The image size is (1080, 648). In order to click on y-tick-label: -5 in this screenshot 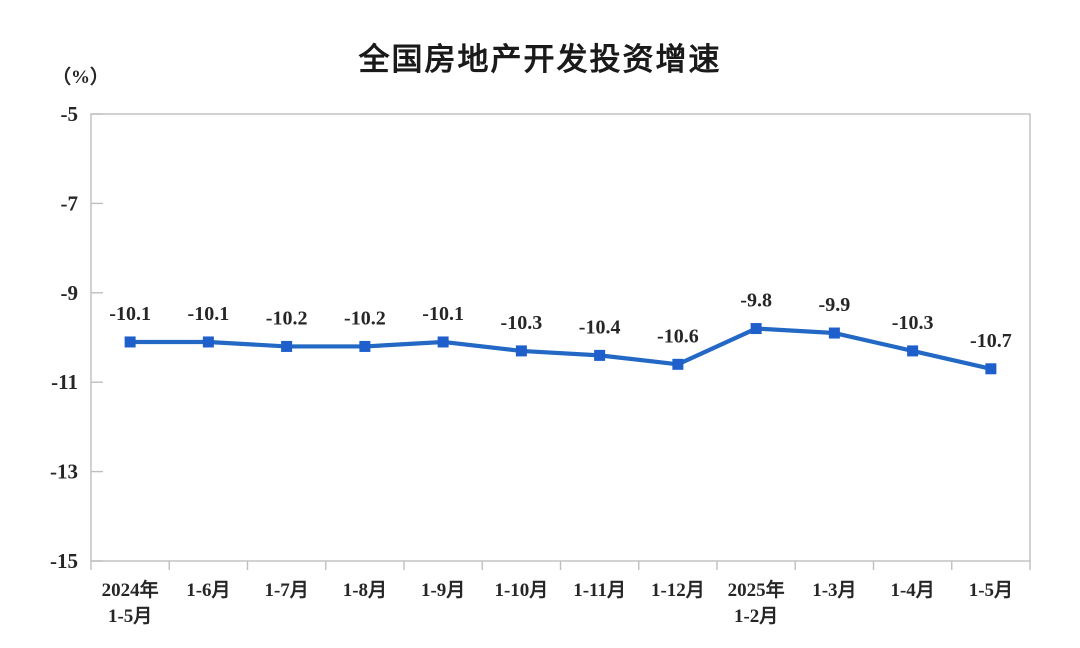, I will do `click(70, 114)`.